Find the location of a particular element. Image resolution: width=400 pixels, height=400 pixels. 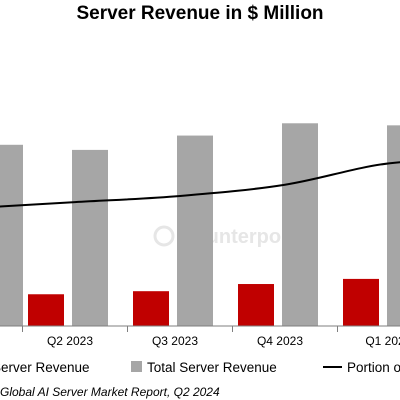

legend-label-portion: Portion o is located at coordinates (373, 367).